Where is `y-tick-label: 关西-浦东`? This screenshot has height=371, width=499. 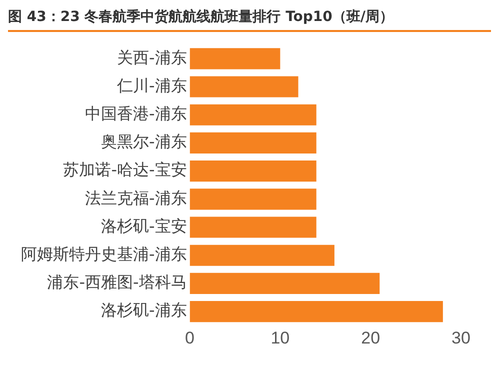
y-tick-label: 关西-浦东 is located at coordinates (151, 57).